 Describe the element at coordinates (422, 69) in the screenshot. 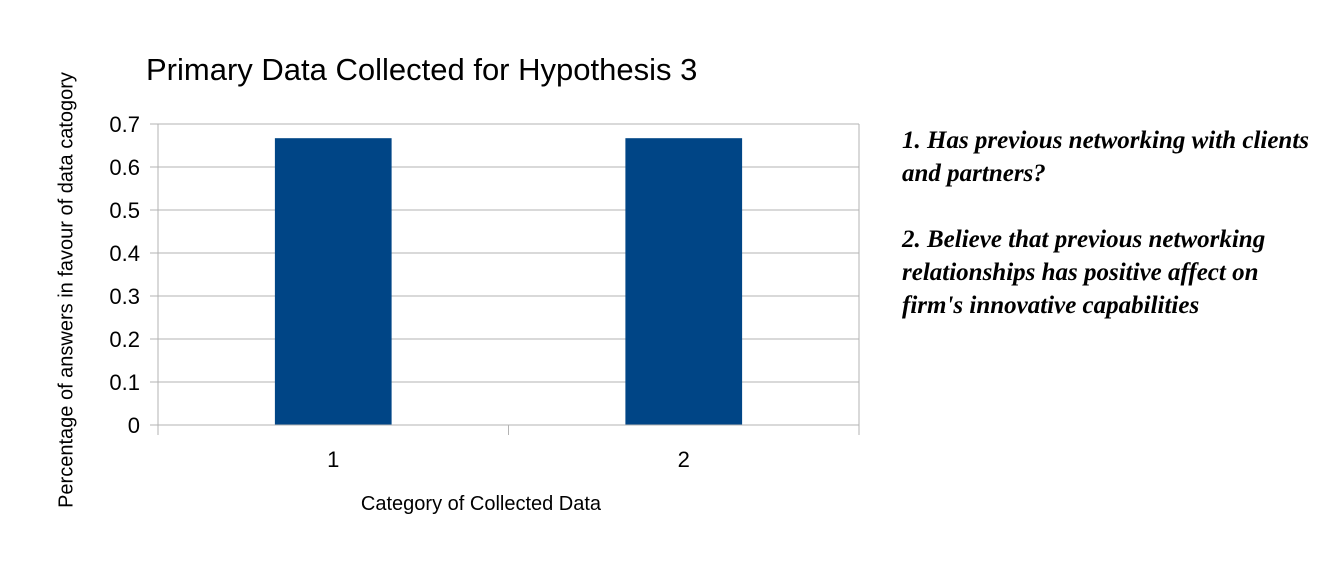

I see `chart-title: Primary Data Collected for Hypothesis 3` at that location.